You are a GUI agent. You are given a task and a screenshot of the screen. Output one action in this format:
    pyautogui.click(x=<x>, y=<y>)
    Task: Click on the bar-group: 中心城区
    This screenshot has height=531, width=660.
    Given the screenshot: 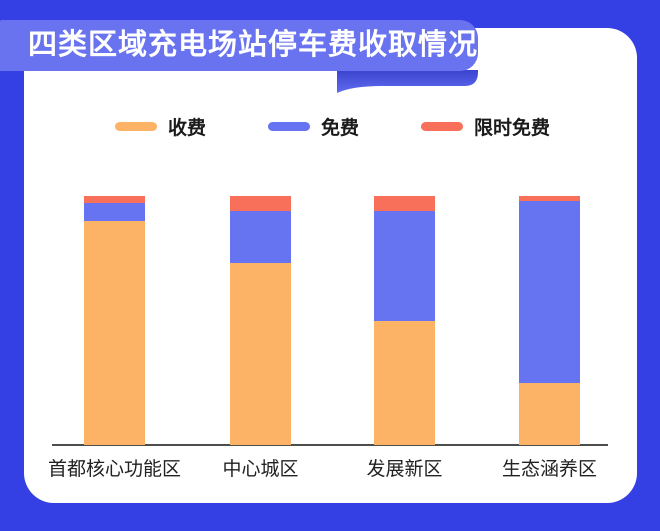 What is the action you would take?
    pyautogui.click(x=260, y=338)
    